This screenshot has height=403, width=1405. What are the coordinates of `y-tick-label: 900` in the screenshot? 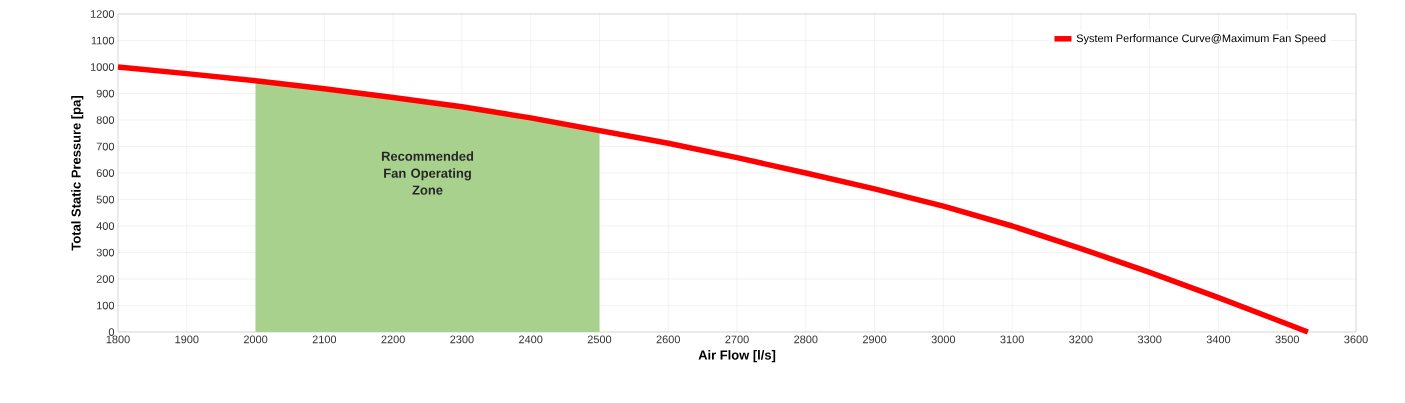 It's located at (105, 93).